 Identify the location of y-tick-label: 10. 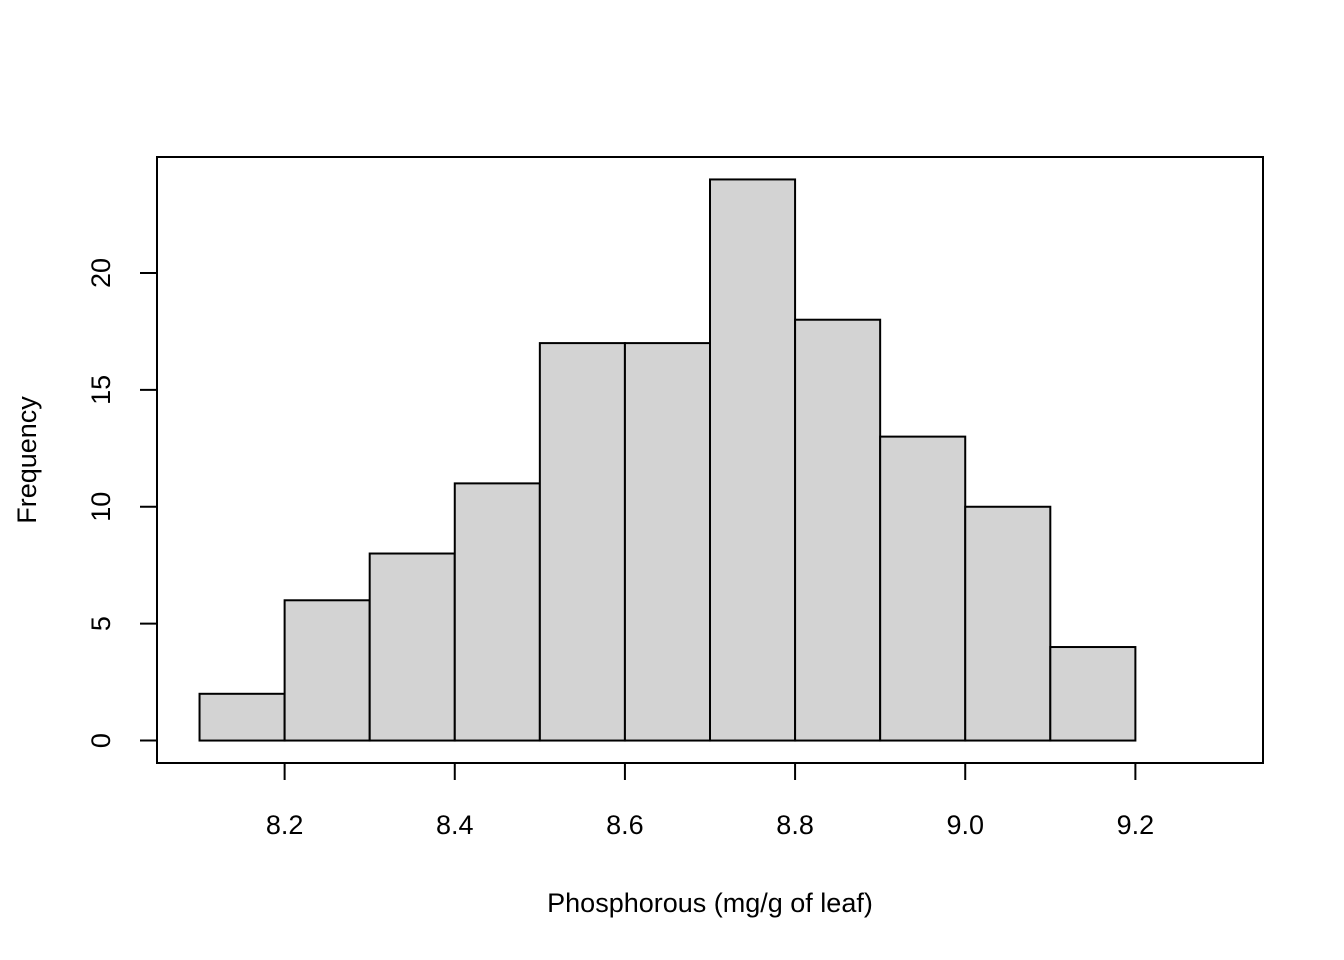
(101, 507).